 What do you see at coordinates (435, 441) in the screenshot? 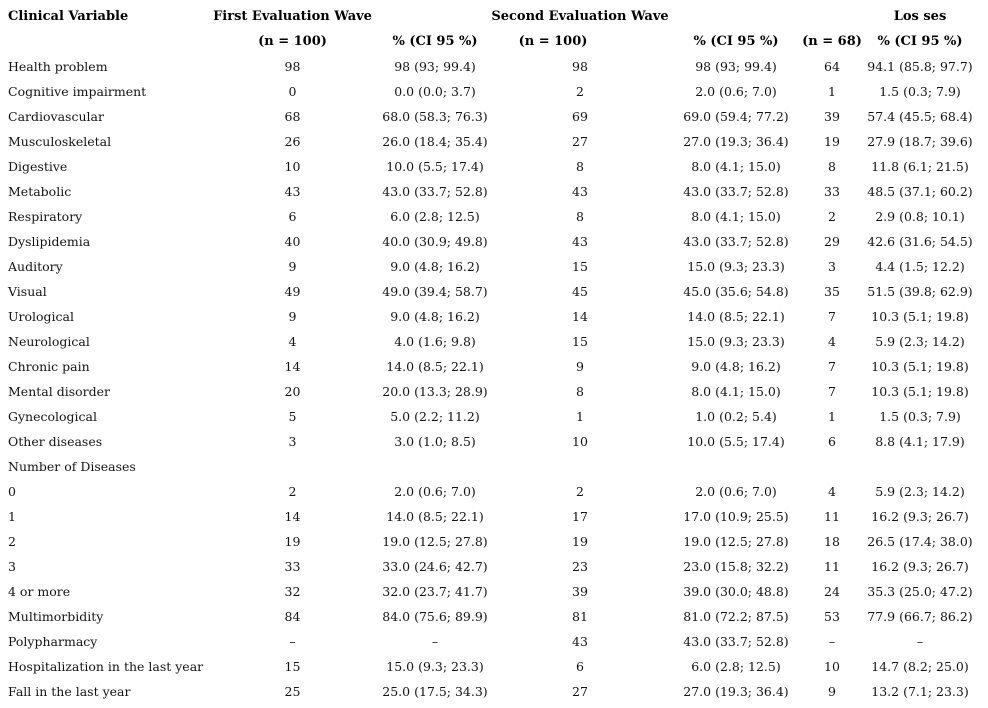
I see `first-wave-pct-ci-cell: 3.0 (1.0; 8.5)` at bounding box center [435, 441].